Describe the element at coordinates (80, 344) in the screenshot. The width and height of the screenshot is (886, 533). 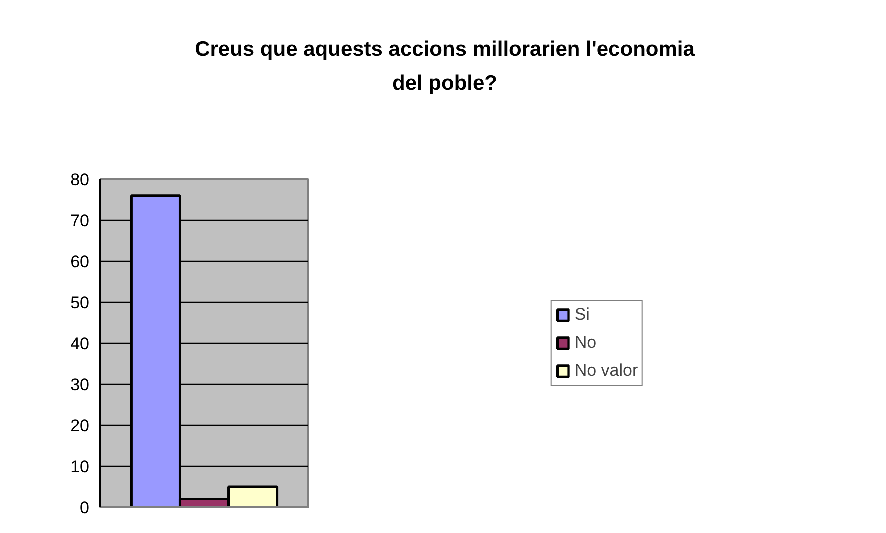
I see `y-tick-label: 40` at that location.